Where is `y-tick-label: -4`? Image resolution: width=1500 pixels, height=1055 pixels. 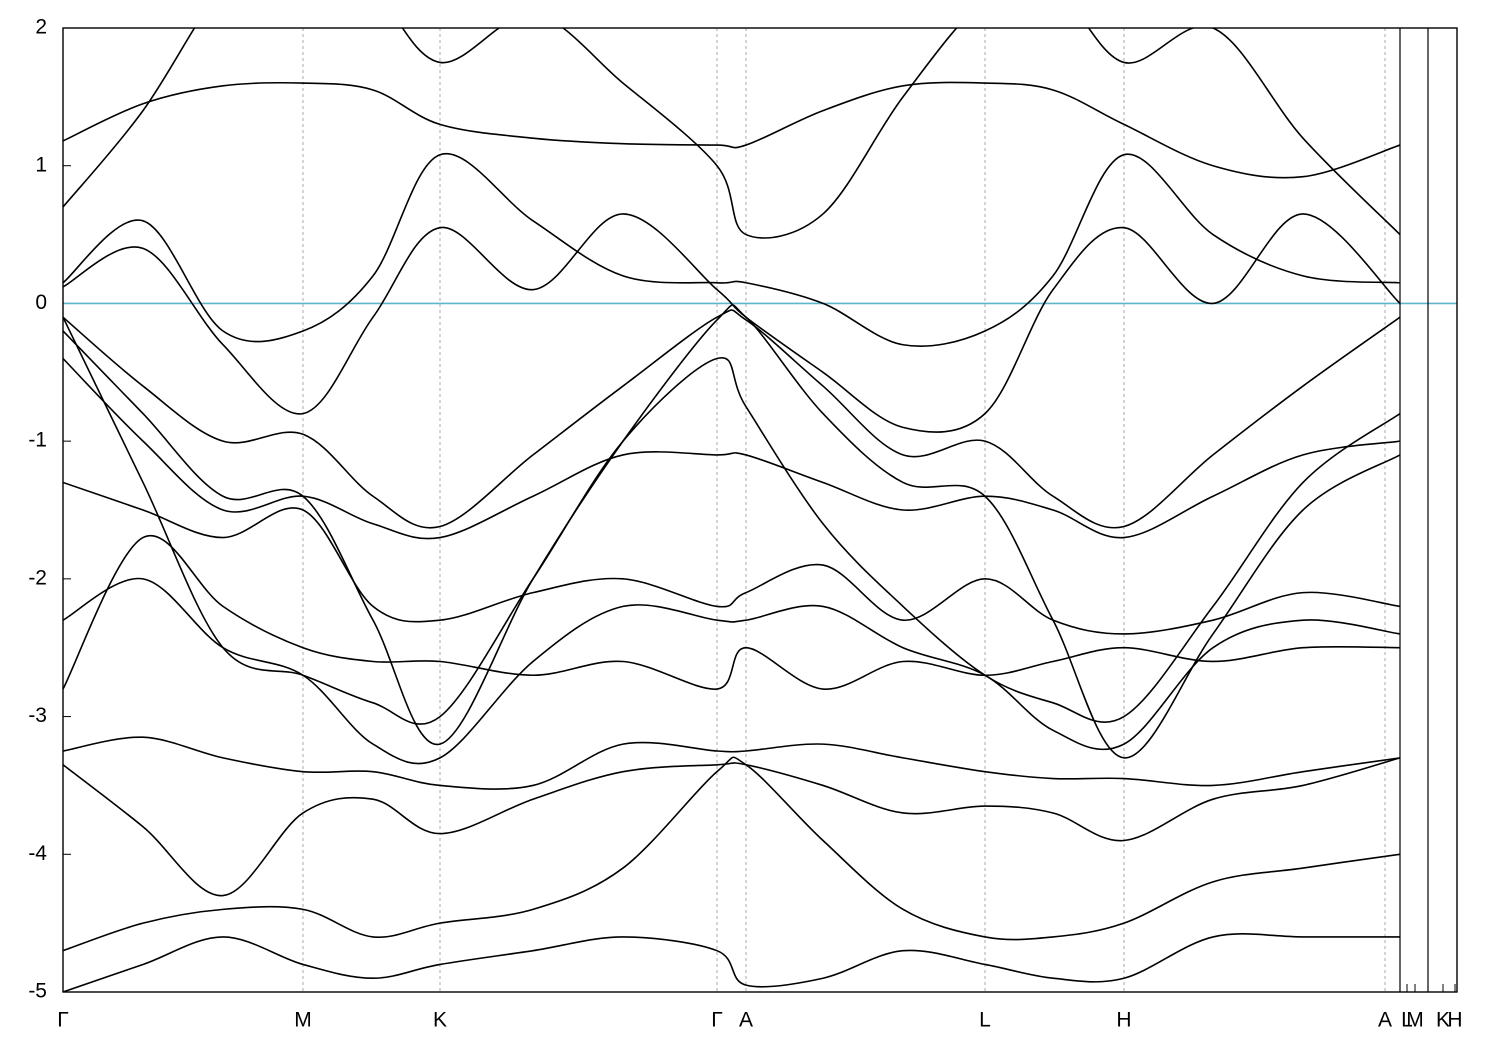 y-tick-label: -4 is located at coordinates (37, 853).